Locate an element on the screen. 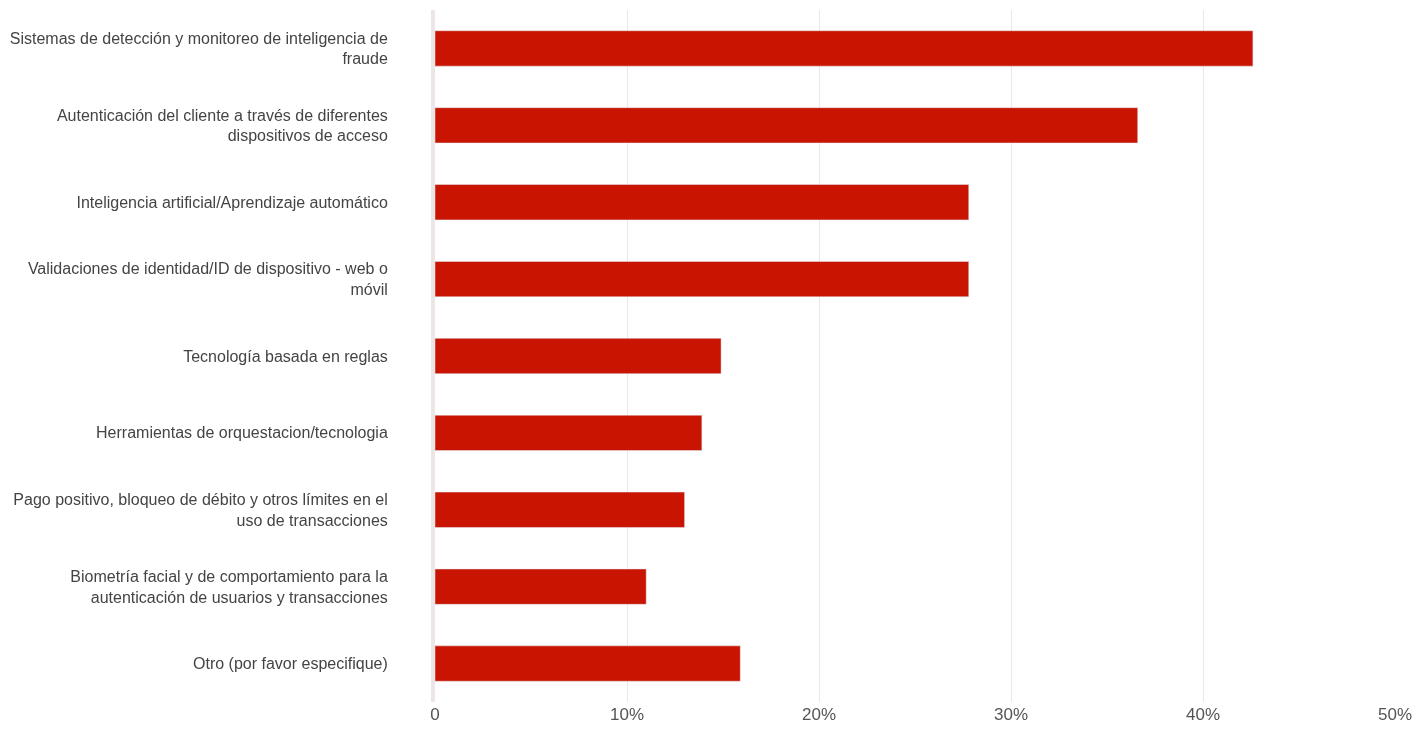 This screenshot has height=742, width=1422. y-tick-label: Pago positivo, bloqueo de débito y otros límites en el uso de transacciones is located at coordinates (200, 509).